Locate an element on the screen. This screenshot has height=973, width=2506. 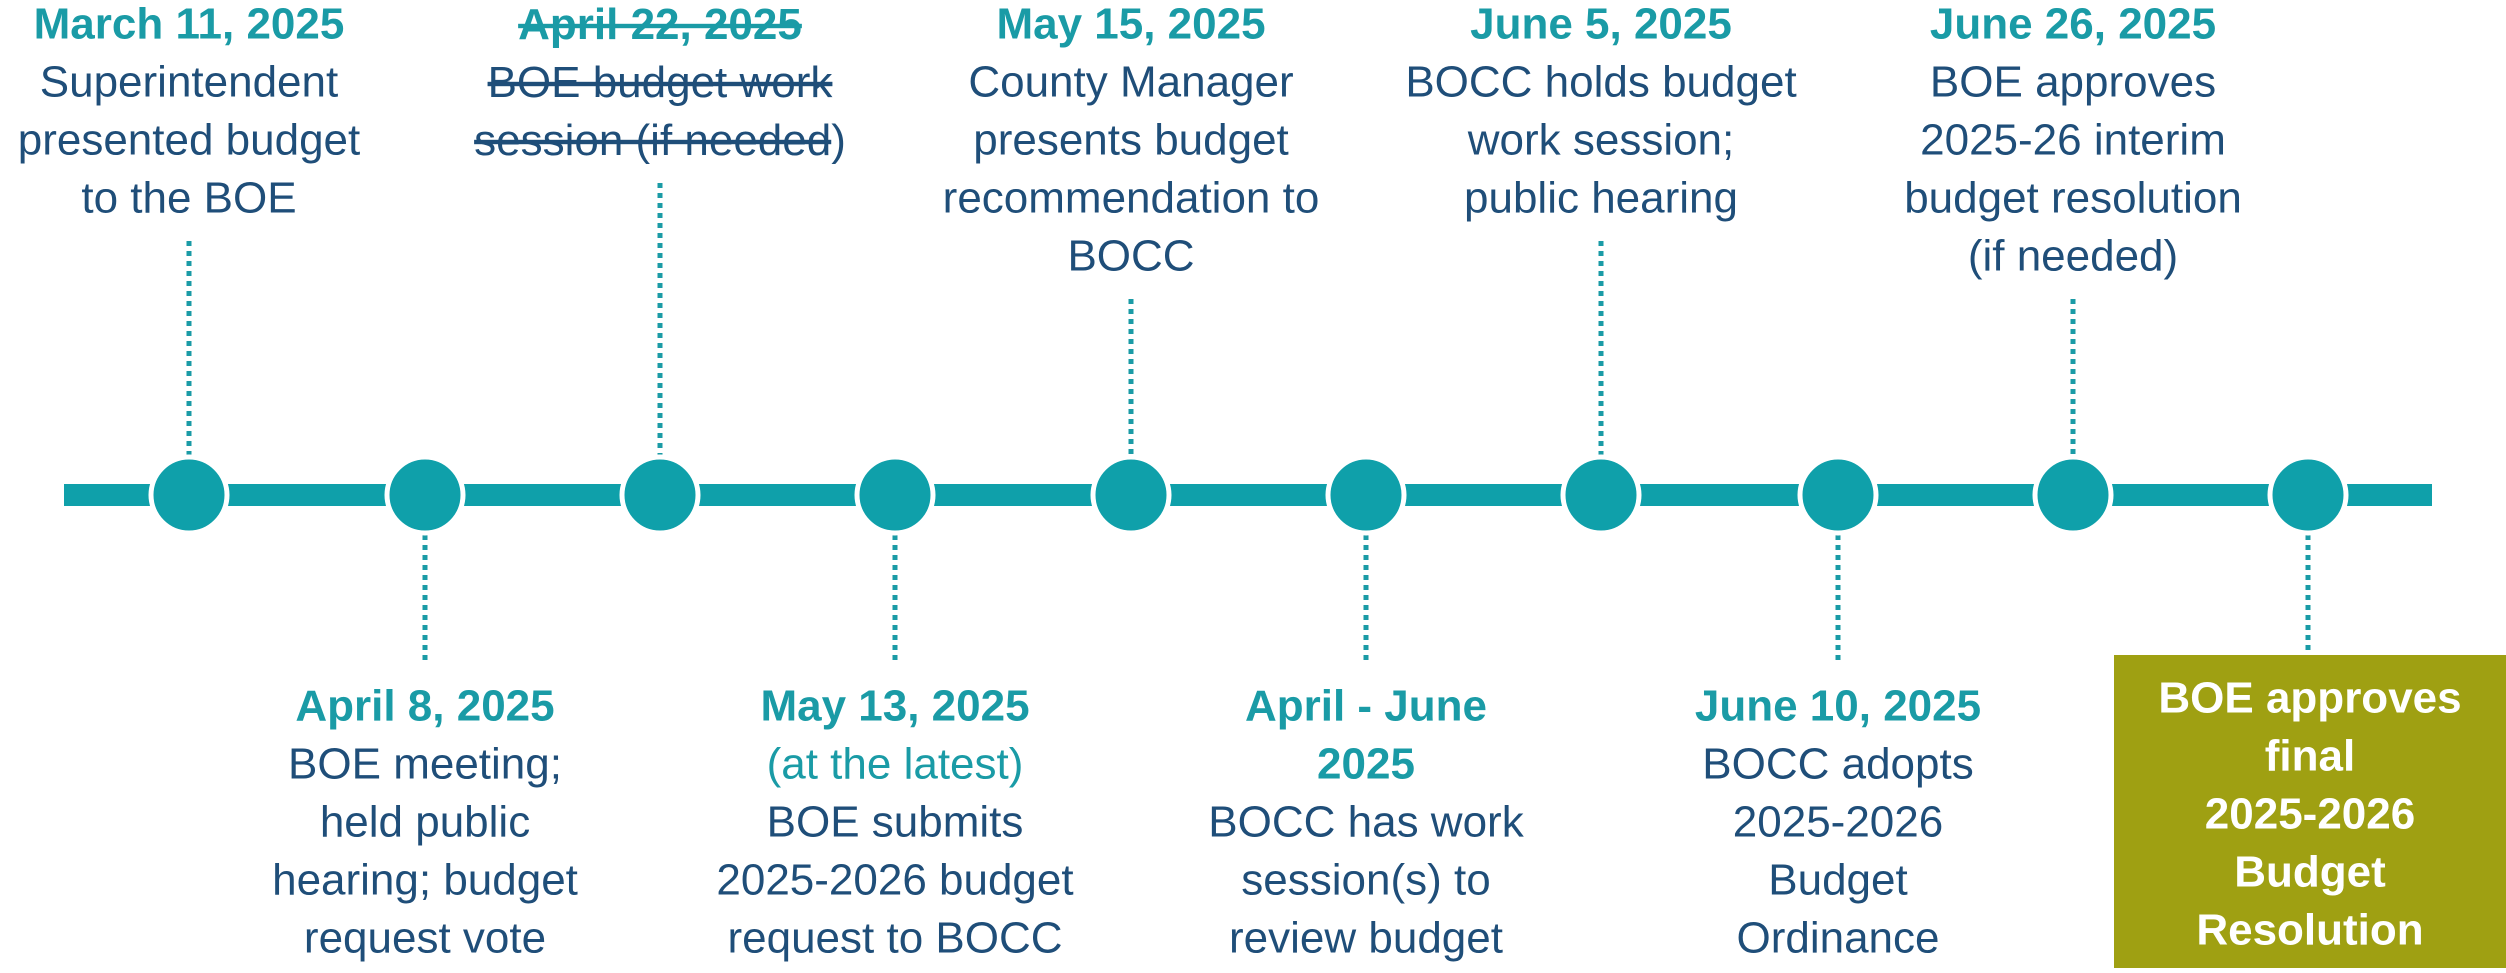
event-text: County Manager is located at coordinates (1130, 82).